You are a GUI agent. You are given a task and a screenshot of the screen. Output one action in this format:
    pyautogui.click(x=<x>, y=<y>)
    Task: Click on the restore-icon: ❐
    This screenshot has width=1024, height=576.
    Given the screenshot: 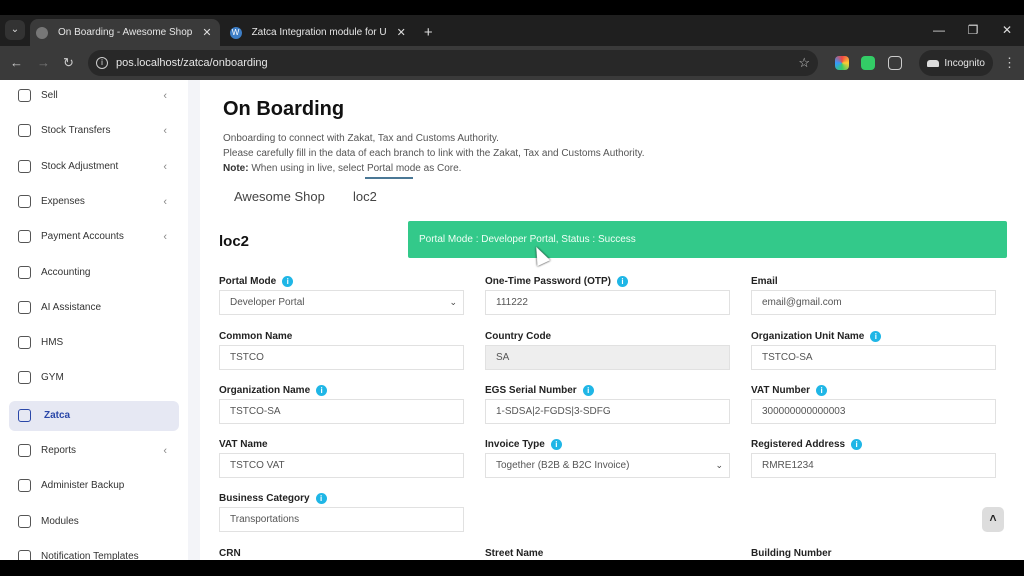 What is the action you would take?
    pyautogui.click(x=973, y=30)
    